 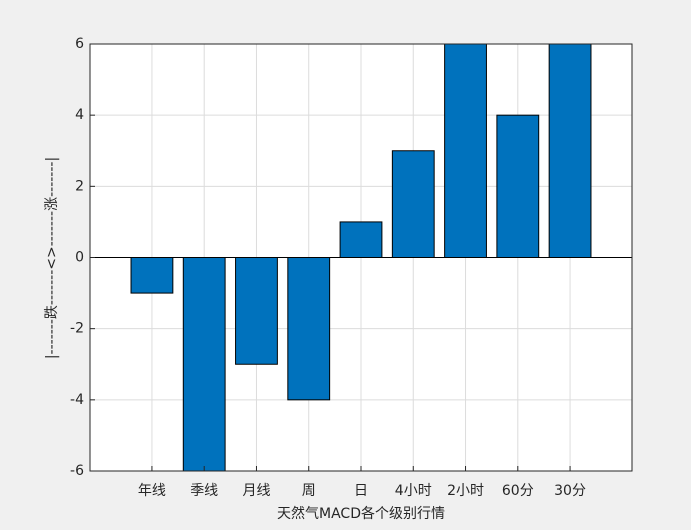 I want to click on x-axis-label: 天然气MACD各个级别行情, so click(x=361, y=513).